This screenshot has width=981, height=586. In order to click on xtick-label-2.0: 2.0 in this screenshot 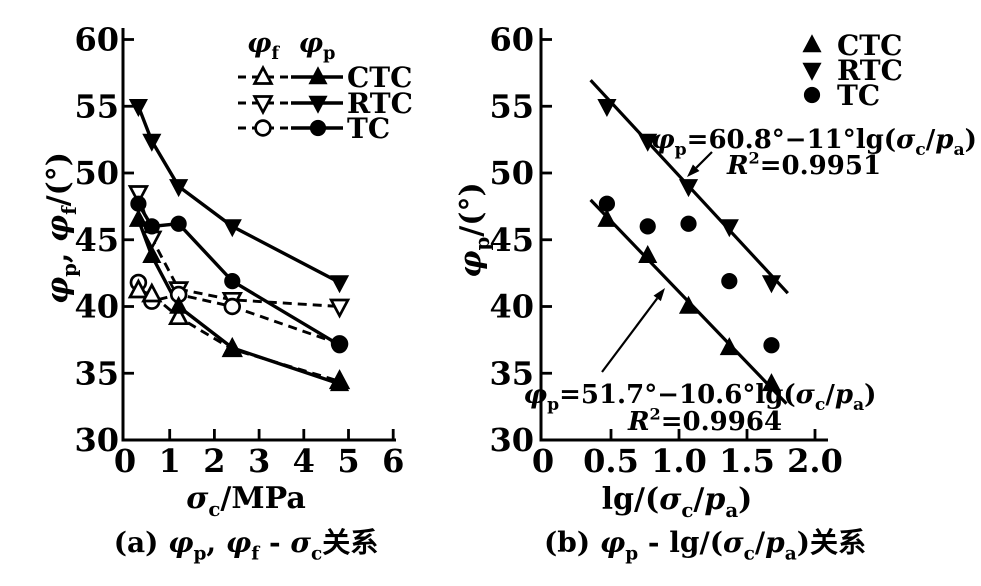, I will do `click(815, 461)`.